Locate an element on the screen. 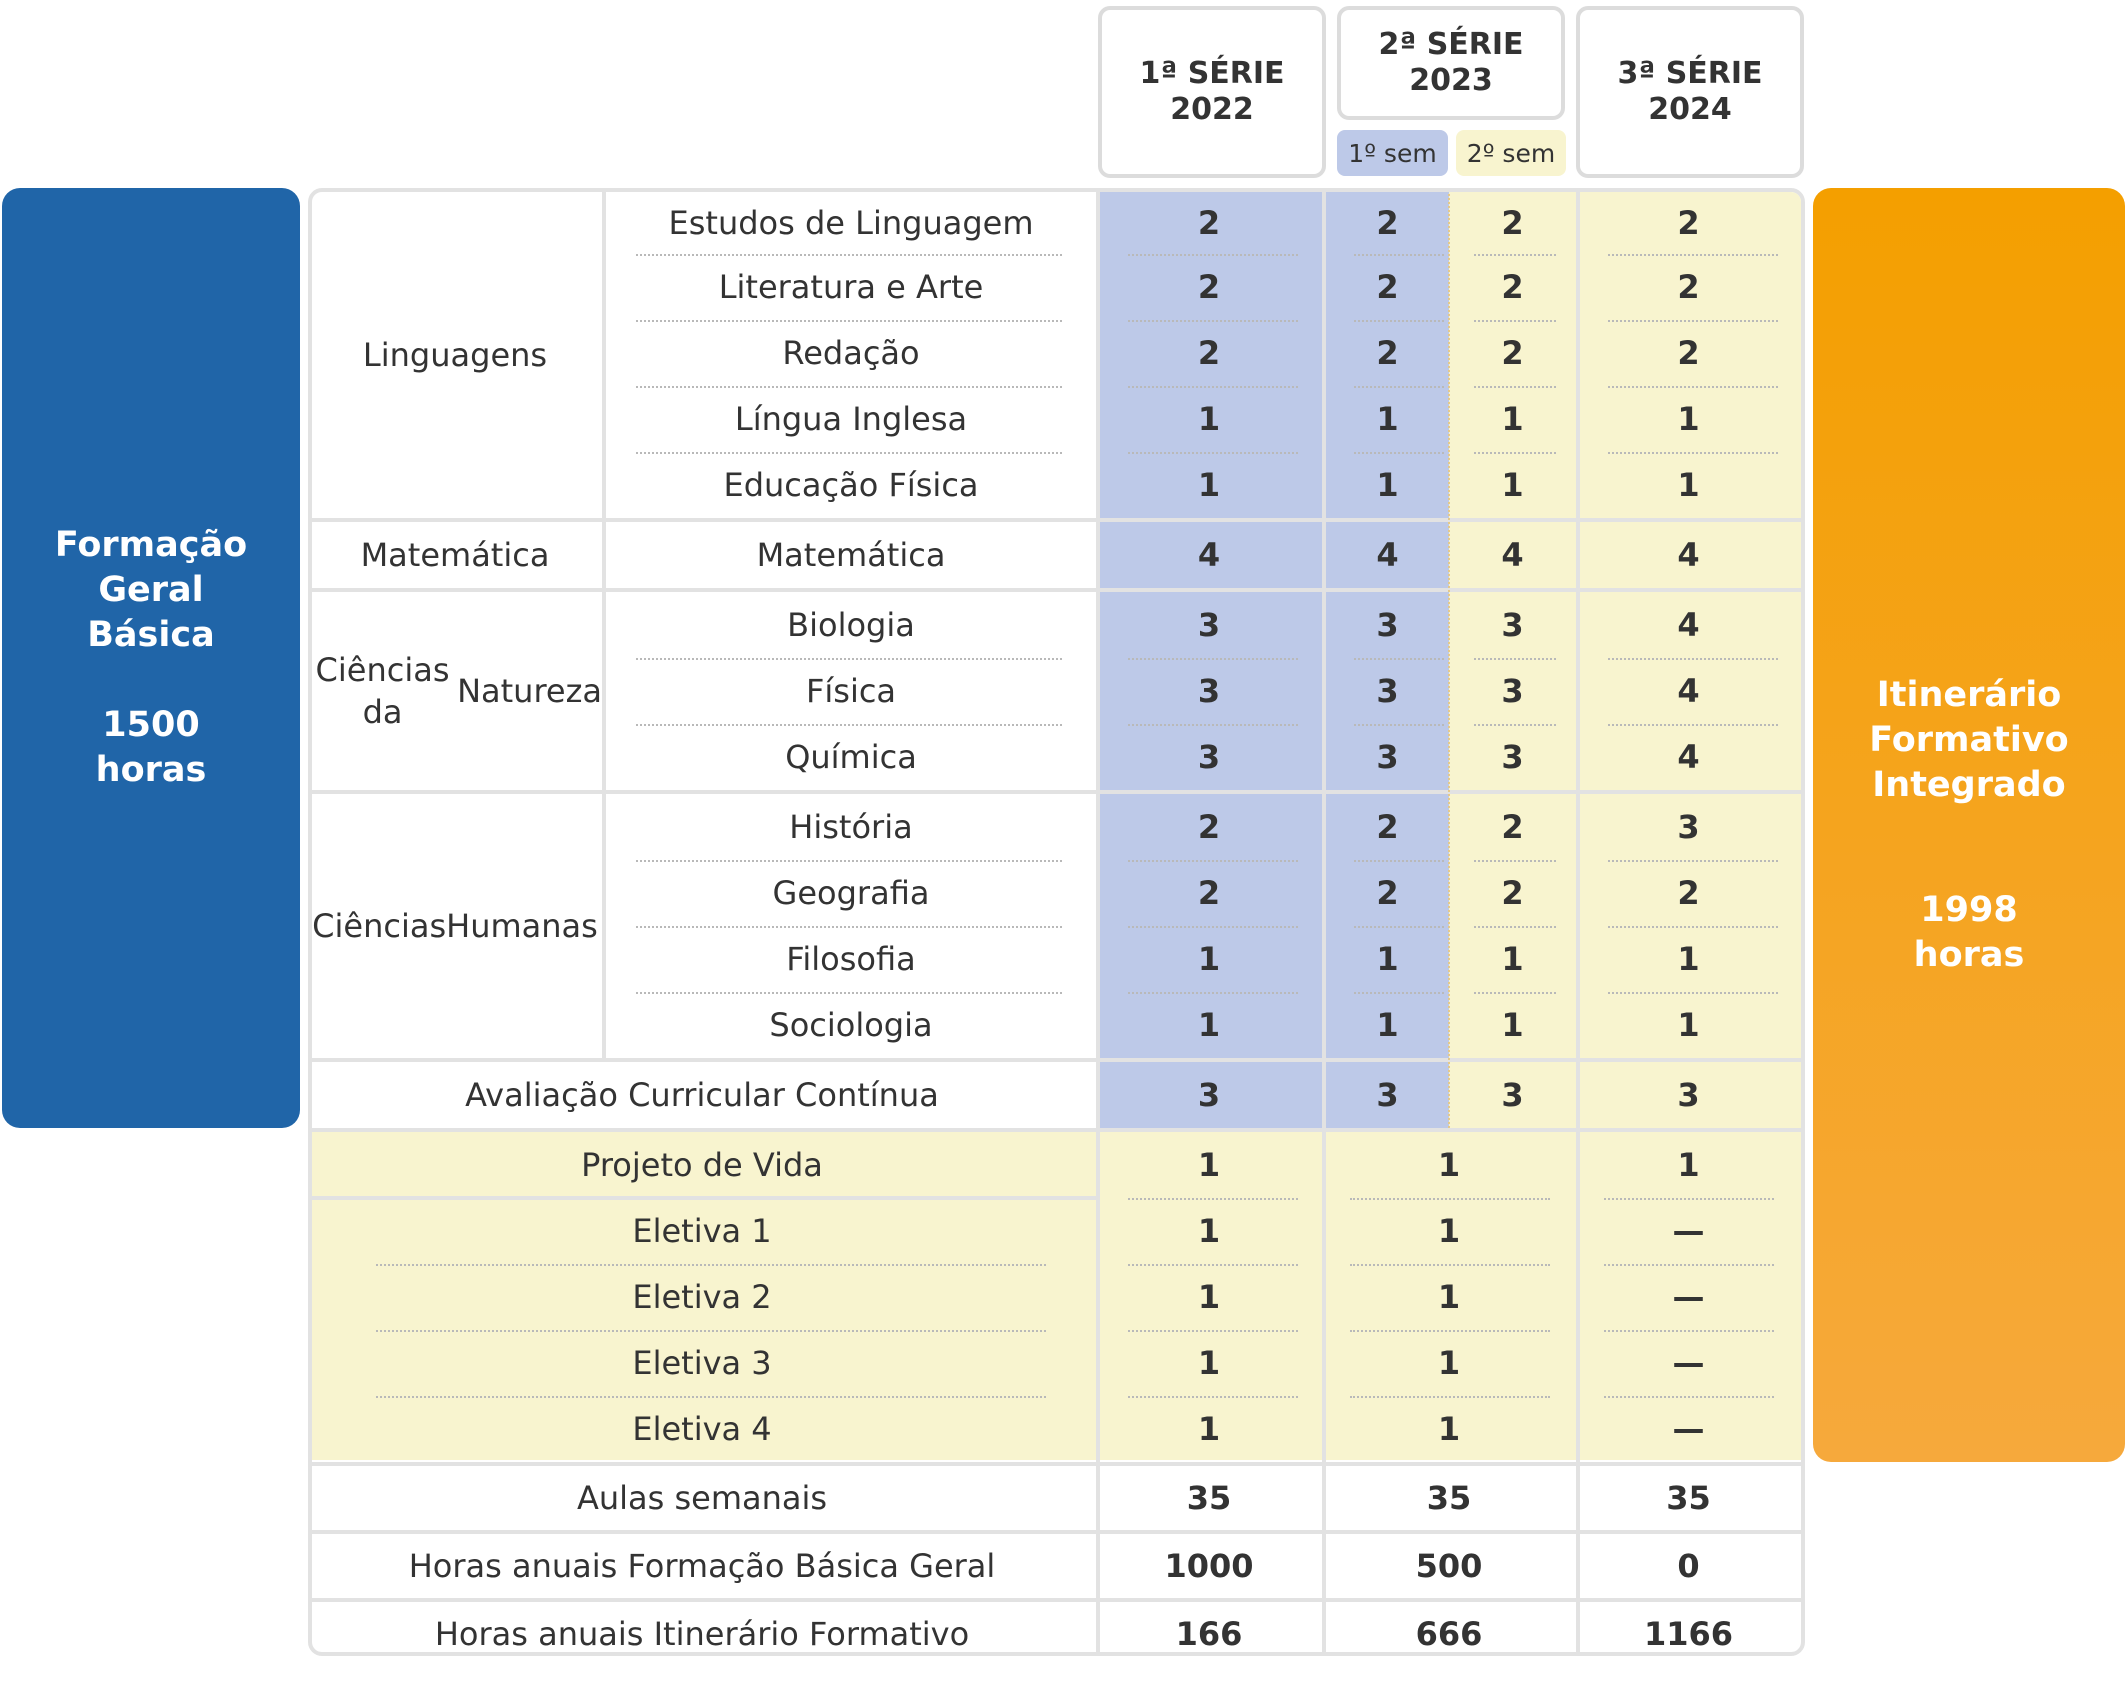 Image resolution: width=2127 pixels, height=1708 pixels. fgb-hours: 1500 is located at coordinates (151, 725).